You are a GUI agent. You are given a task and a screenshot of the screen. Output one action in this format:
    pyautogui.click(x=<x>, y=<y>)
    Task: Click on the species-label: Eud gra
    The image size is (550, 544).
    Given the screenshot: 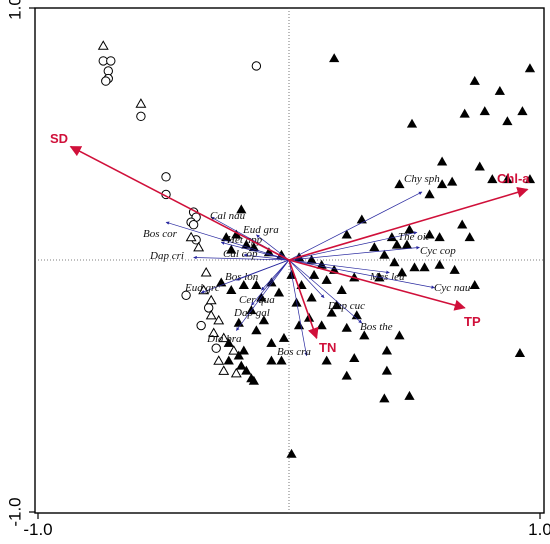 What is the action you would take?
    pyautogui.click(x=260, y=230)
    